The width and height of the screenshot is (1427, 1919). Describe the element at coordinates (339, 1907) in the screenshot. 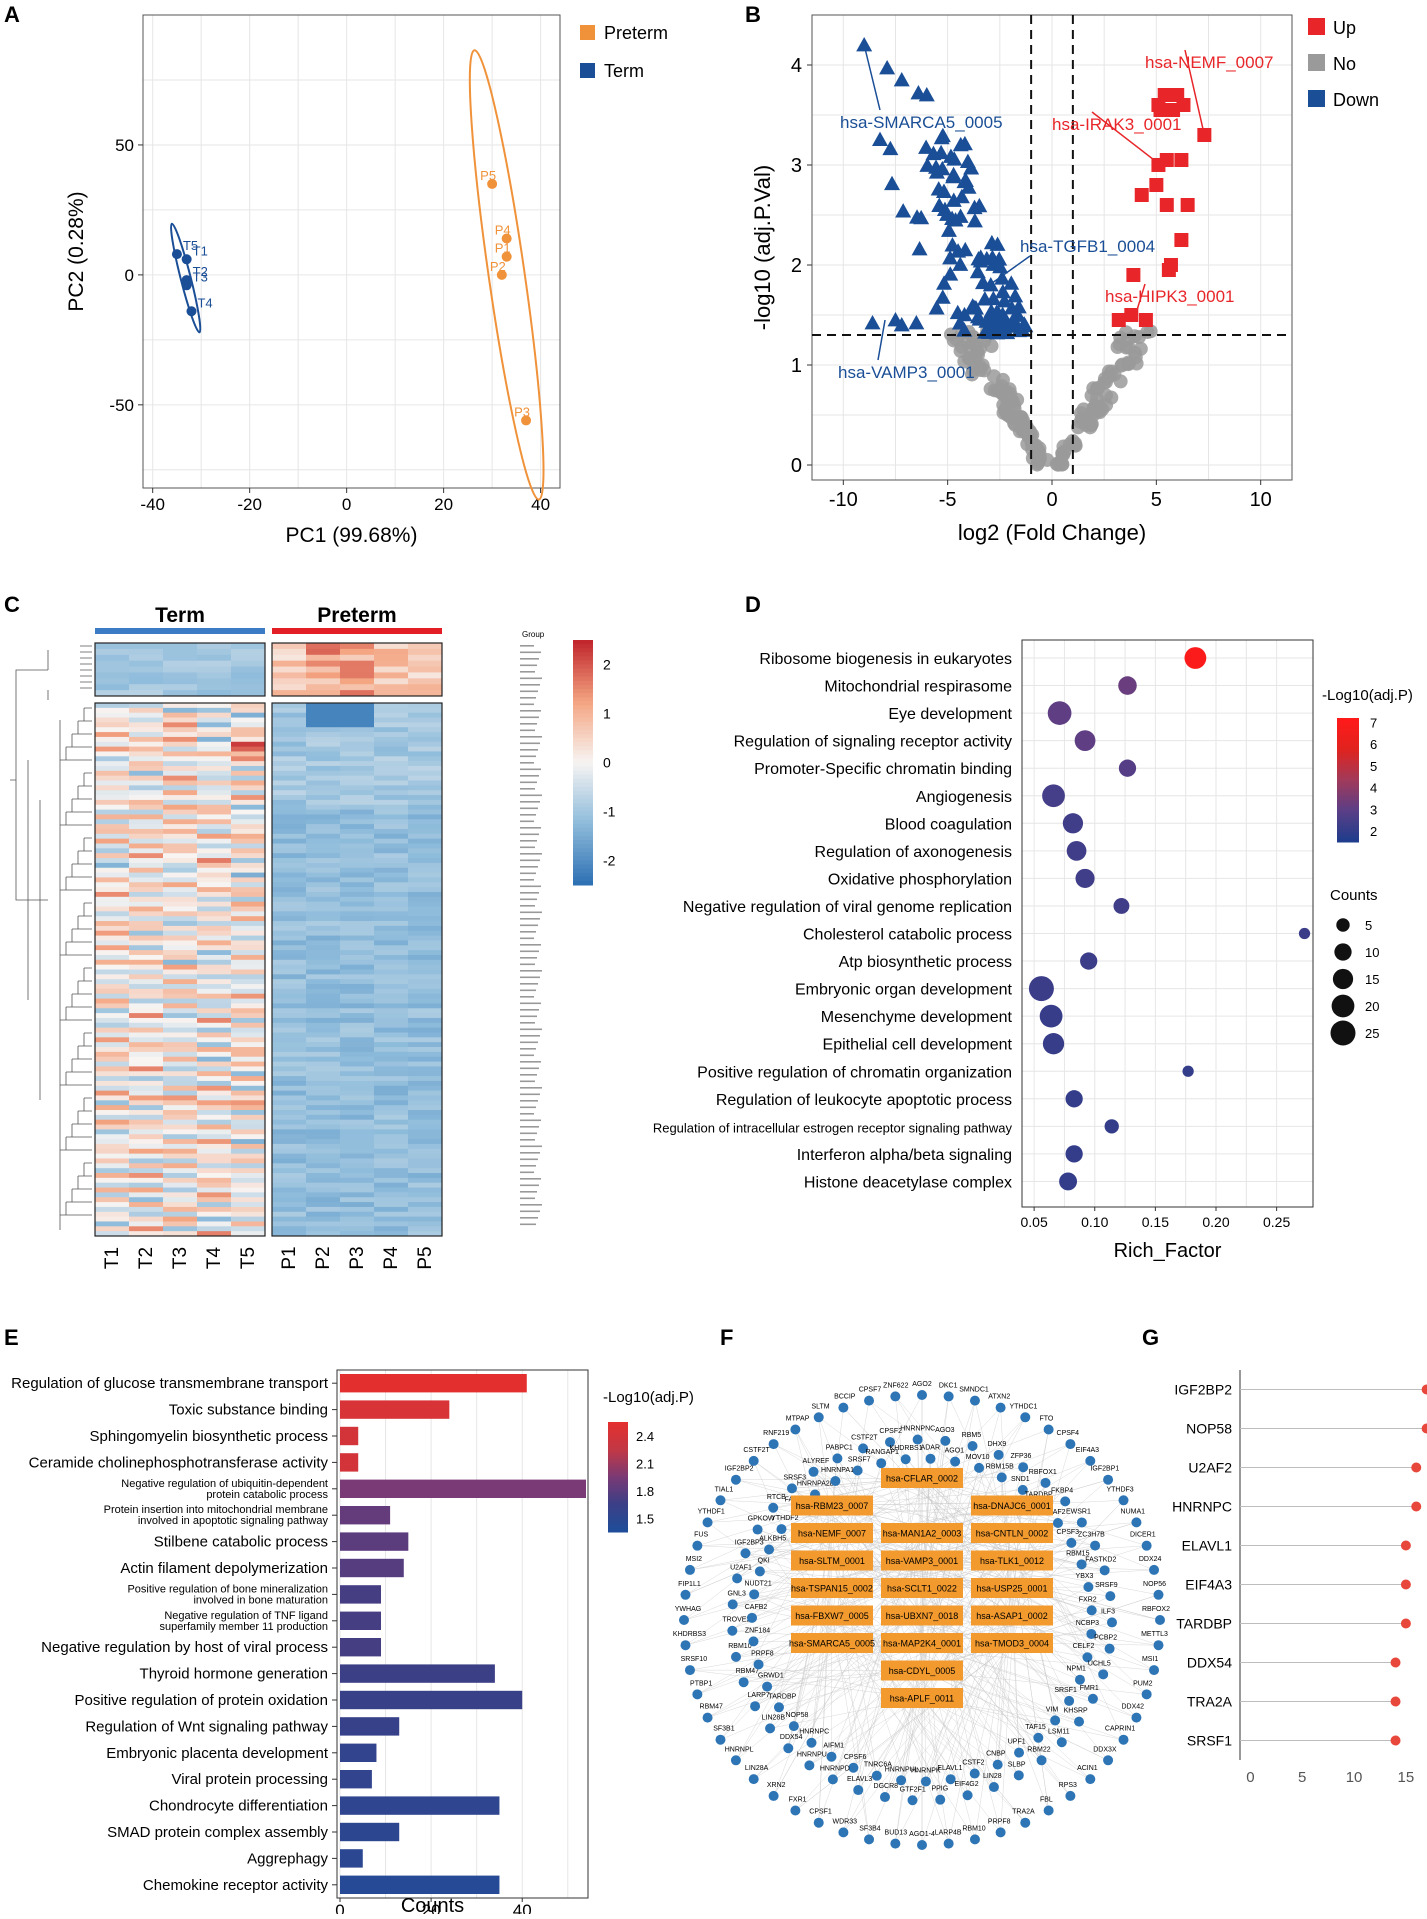

I see `x-tick-label: 0` at that location.